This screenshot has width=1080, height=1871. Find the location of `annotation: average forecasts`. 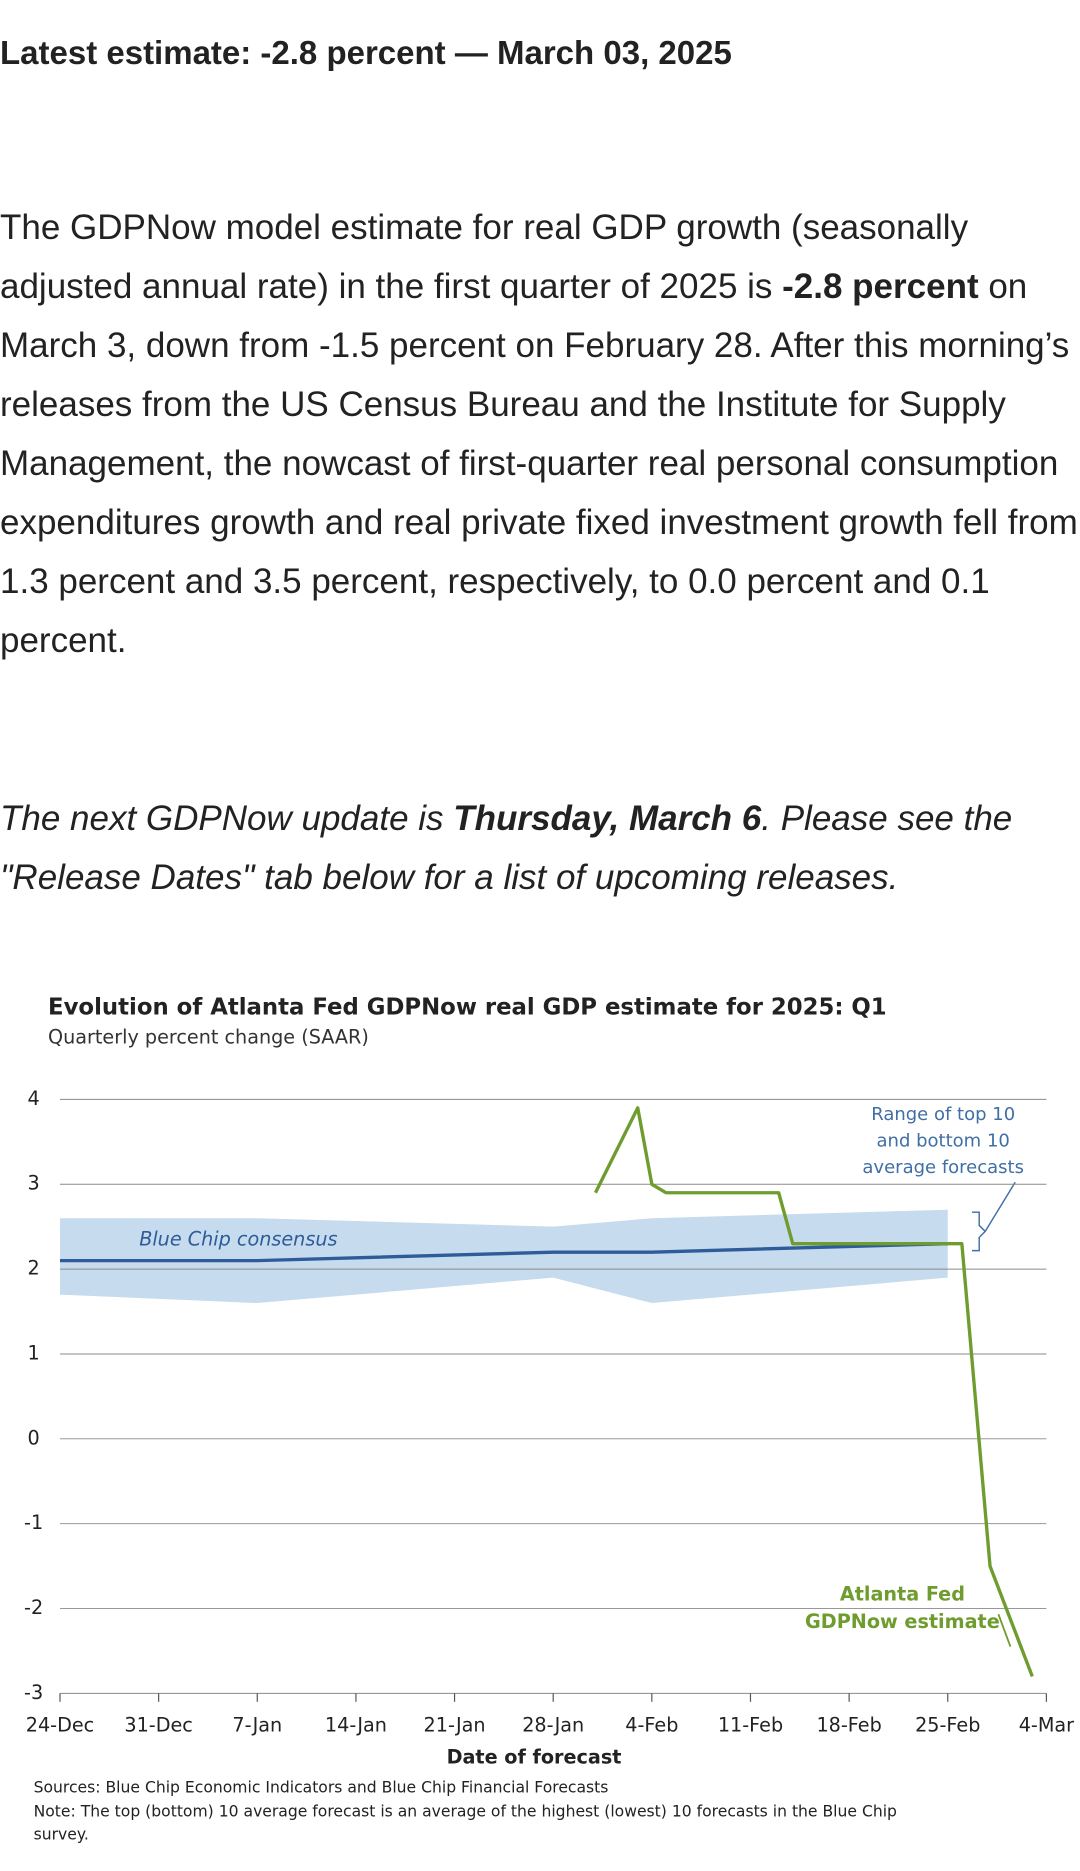

annotation: average forecasts is located at coordinates (943, 1167).